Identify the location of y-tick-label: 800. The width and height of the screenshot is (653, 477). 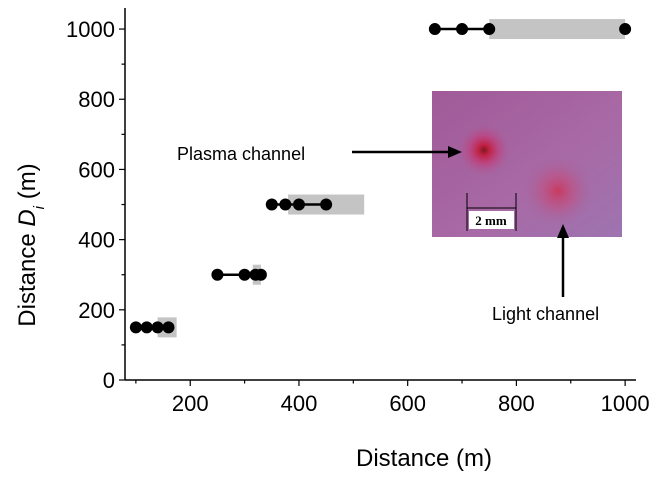
(96, 99).